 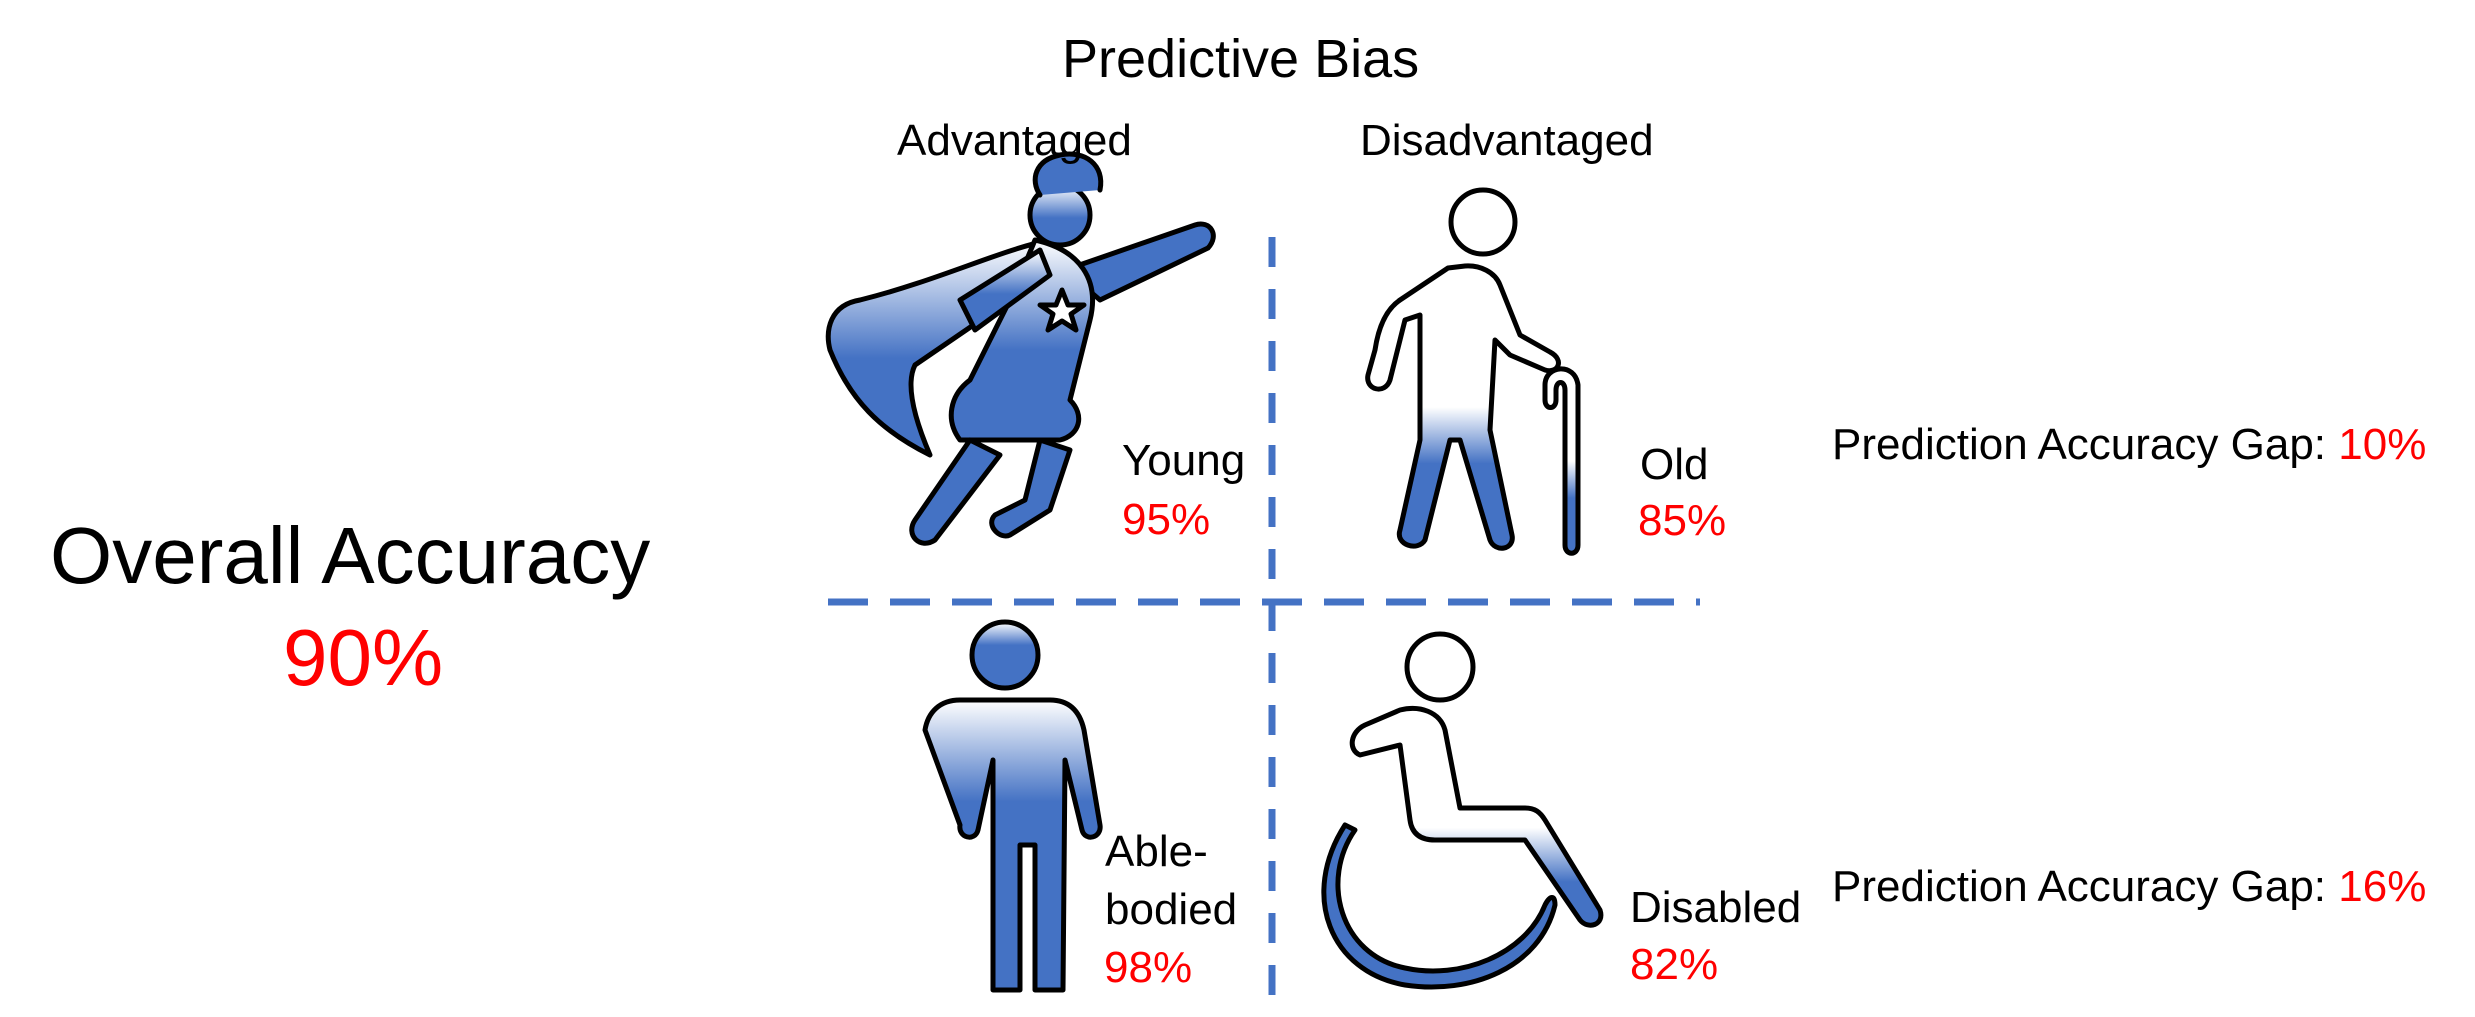 I want to click on group-value-young: 95%, so click(x=1166, y=519).